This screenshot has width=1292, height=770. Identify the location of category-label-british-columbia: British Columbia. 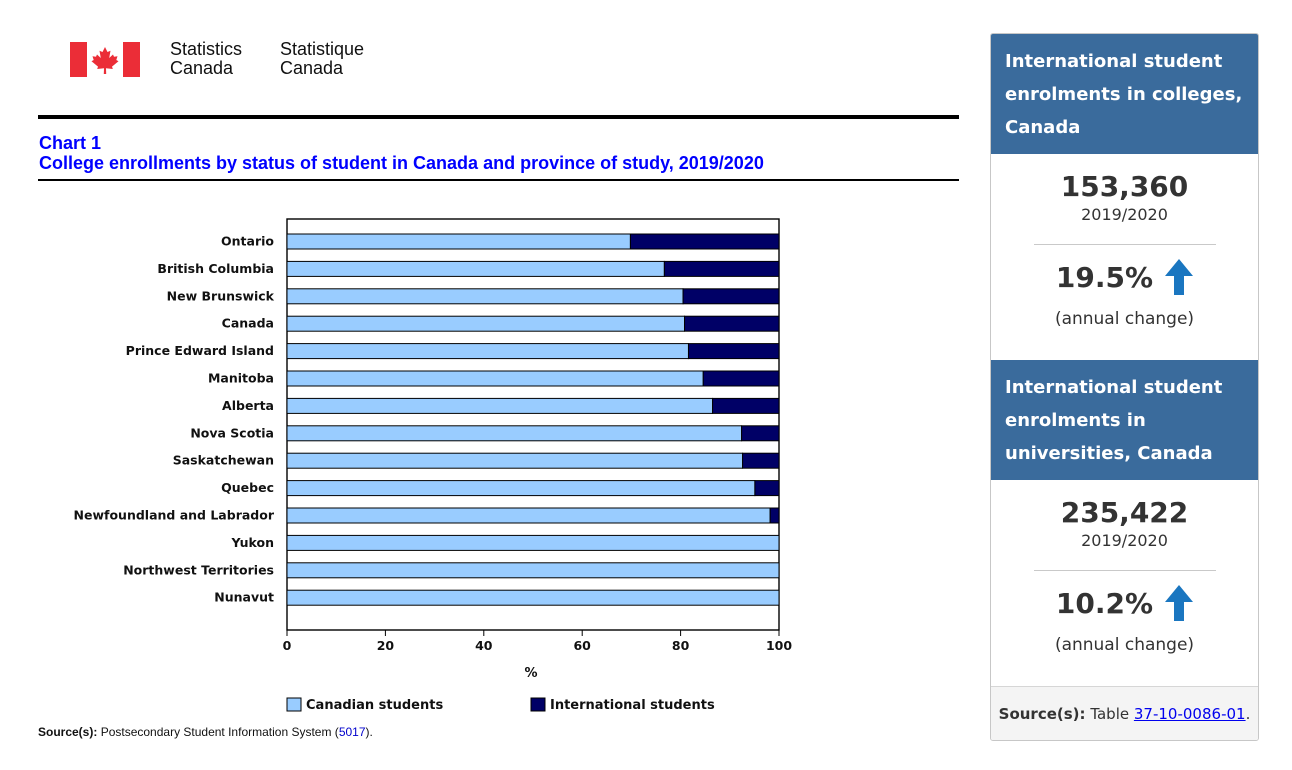
(215, 268).